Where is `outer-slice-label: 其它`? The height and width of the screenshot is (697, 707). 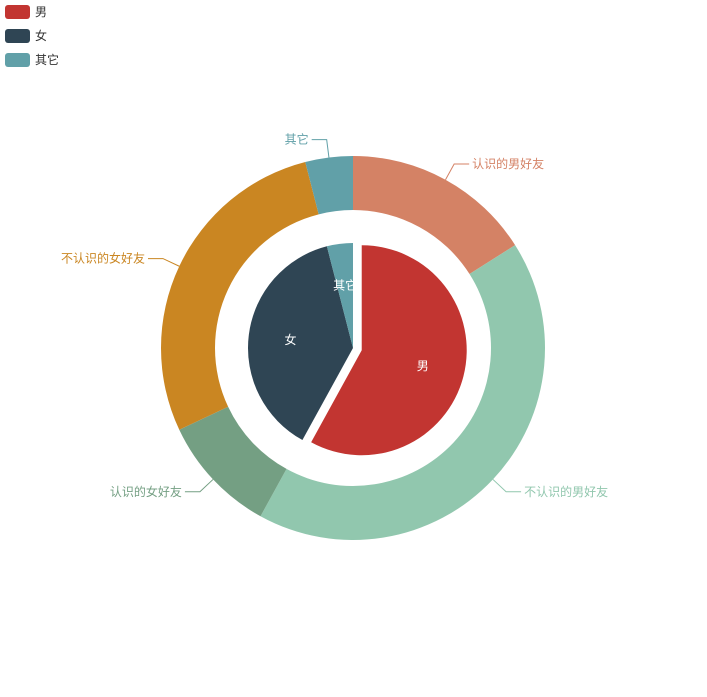 outer-slice-label: 其它 is located at coordinates (297, 139).